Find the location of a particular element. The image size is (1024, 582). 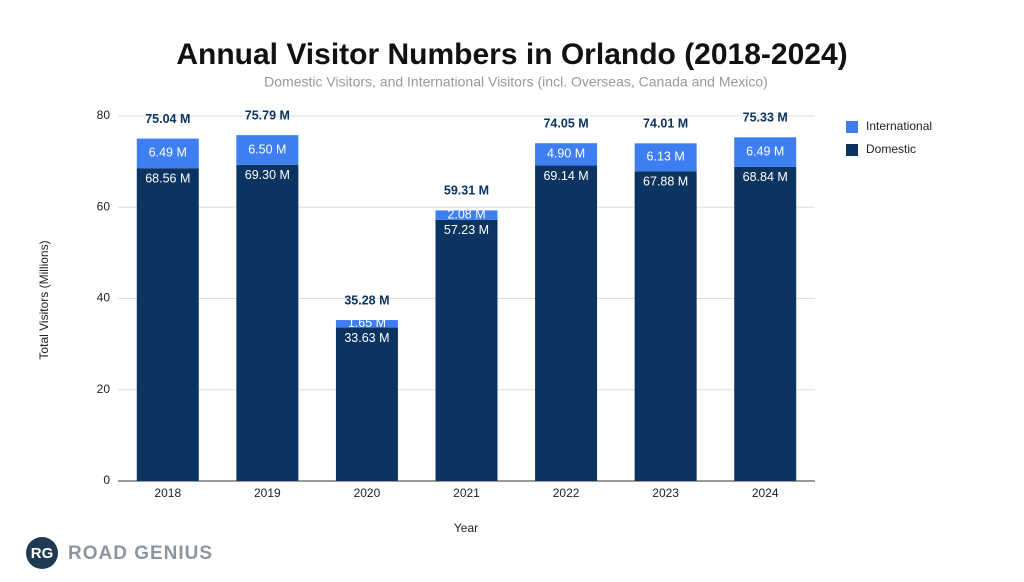

value-label: 69.14 M is located at coordinates (565, 176).